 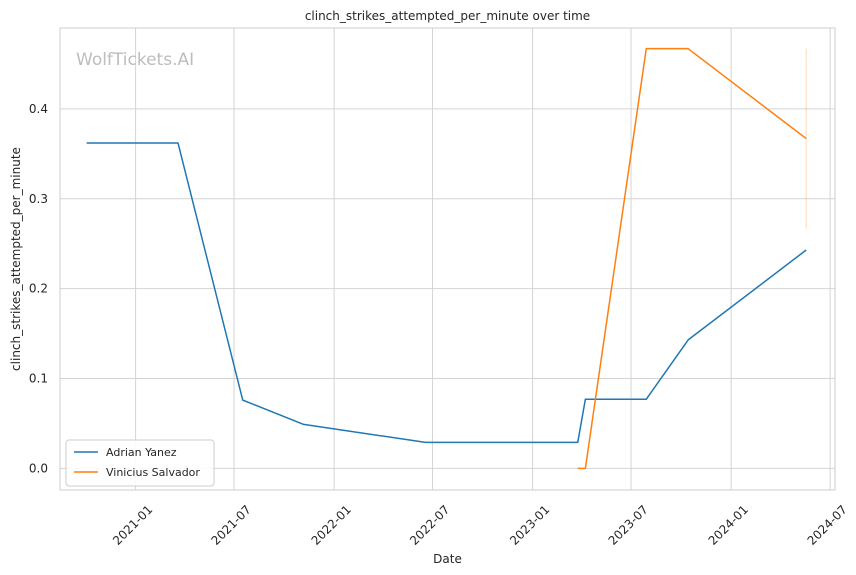 What do you see at coordinates (447, 559) in the screenshot?
I see `x-axis-label: Date` at bounding box center [447, 559].